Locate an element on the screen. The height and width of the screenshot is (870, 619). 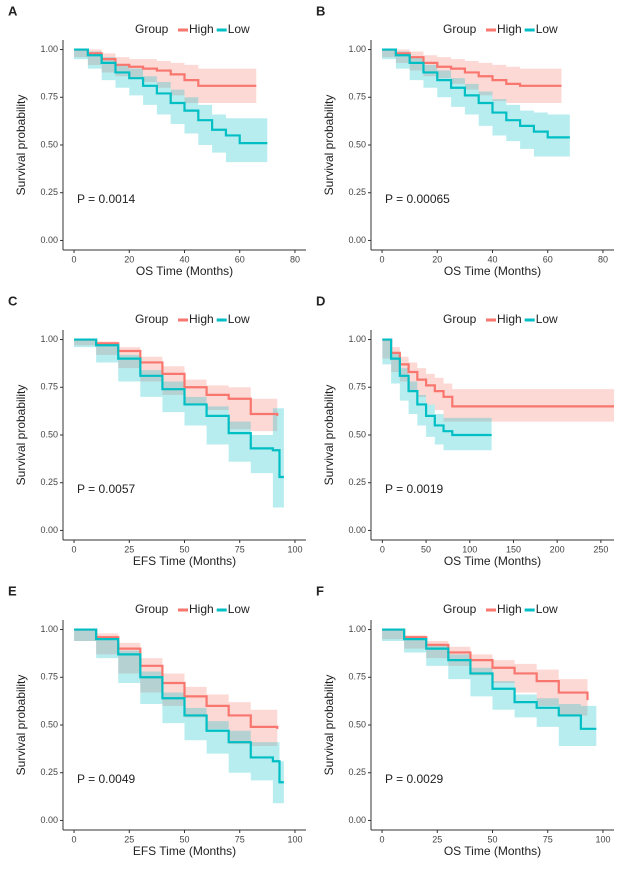
p-value: P = 0.0014 is located at coordinates (106, 199).